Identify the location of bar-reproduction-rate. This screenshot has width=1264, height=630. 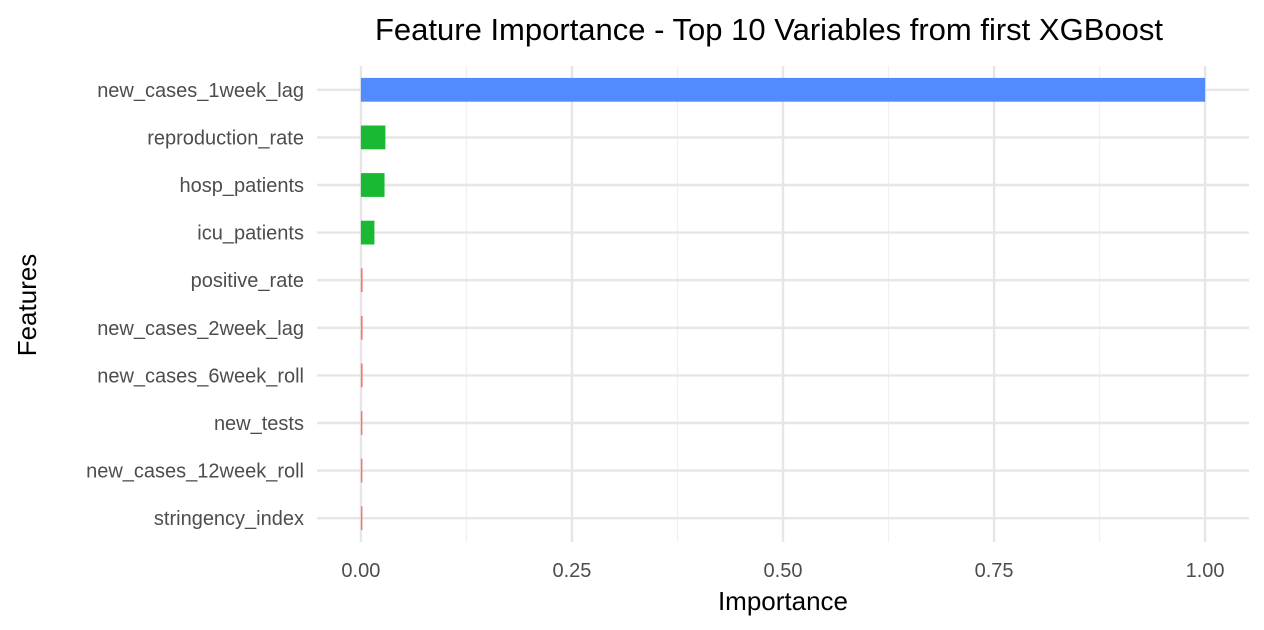
(373, 137).